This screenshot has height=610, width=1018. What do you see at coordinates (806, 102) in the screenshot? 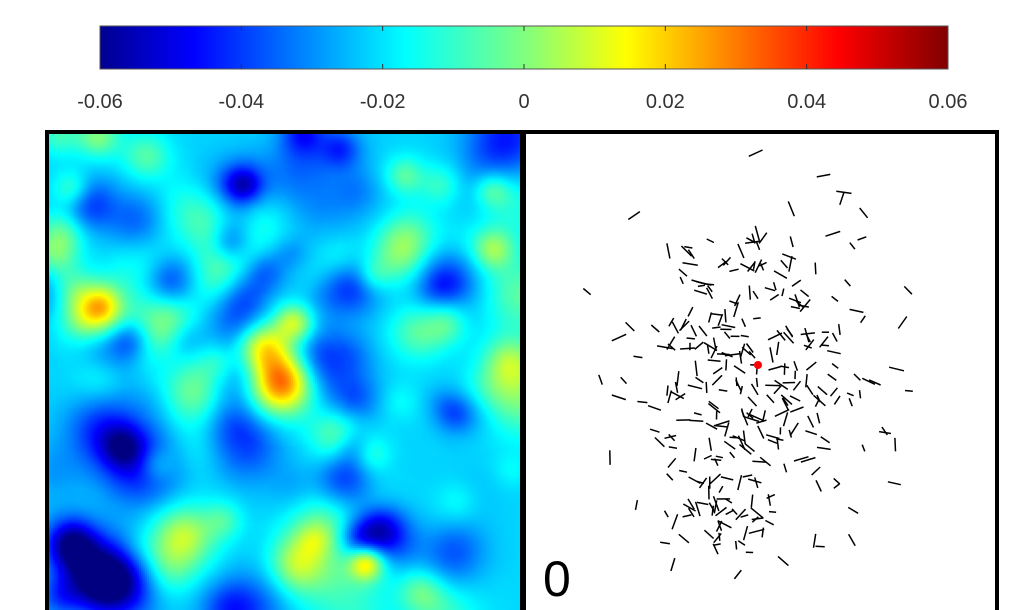
I see `colorbar-tick-label: 0.04` at bounding box center [806, 102].